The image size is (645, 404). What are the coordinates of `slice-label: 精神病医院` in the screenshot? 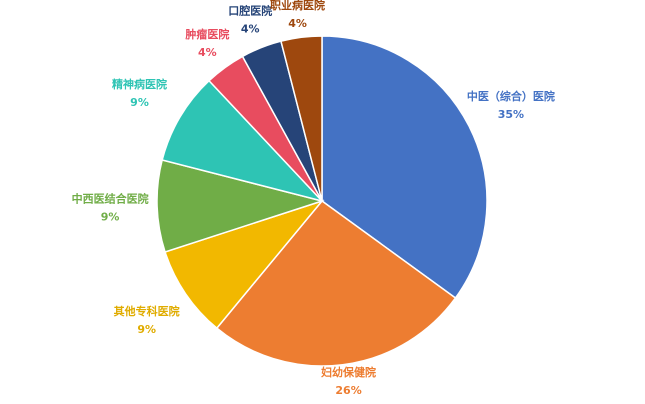 It's located at (139, 84).